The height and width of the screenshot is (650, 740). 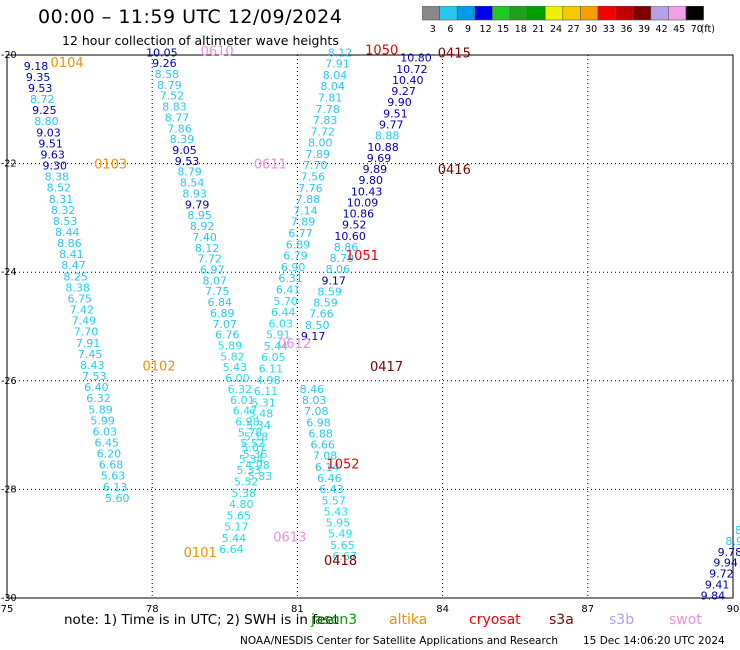 What do you see at coordinates (318, 422) in the screenshot?
I see `wave-height-value: 6.98` at bounding box center [318, 422].